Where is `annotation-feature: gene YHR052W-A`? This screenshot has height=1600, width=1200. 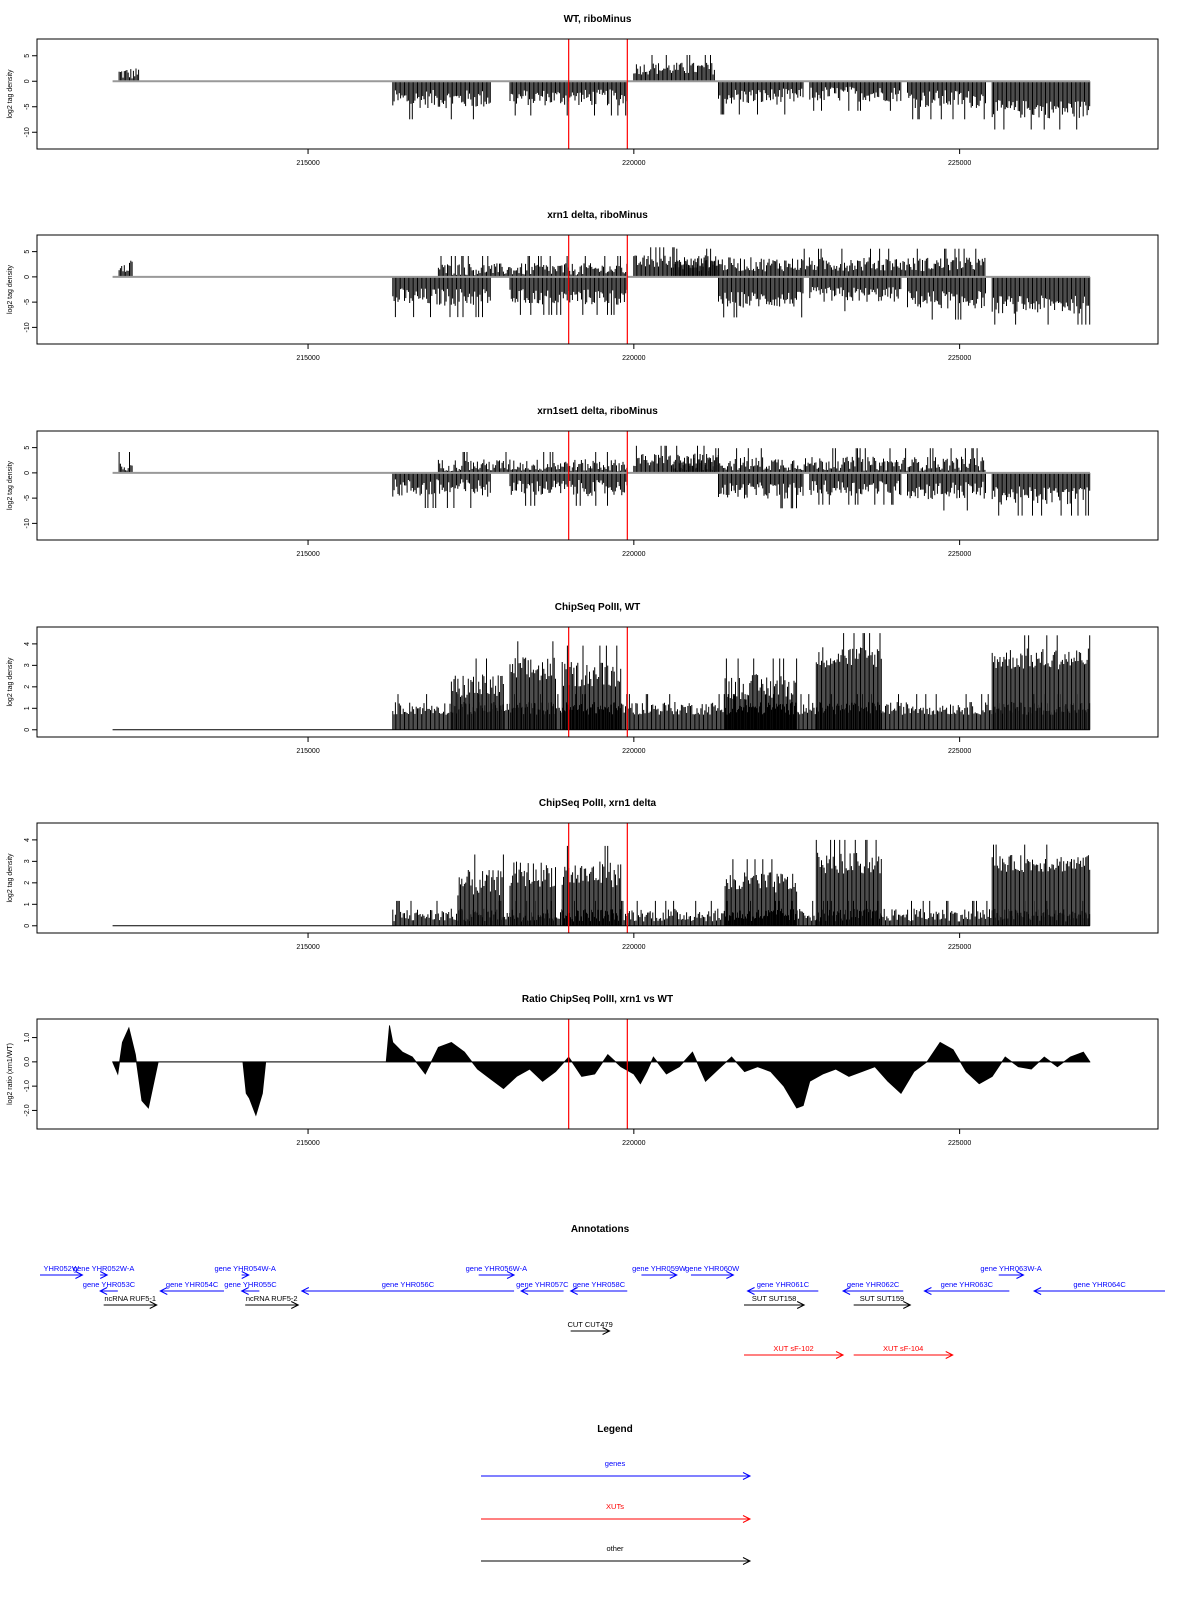
annotation-feature: gene YHR052W-A is located at coordinates (103, 1271).